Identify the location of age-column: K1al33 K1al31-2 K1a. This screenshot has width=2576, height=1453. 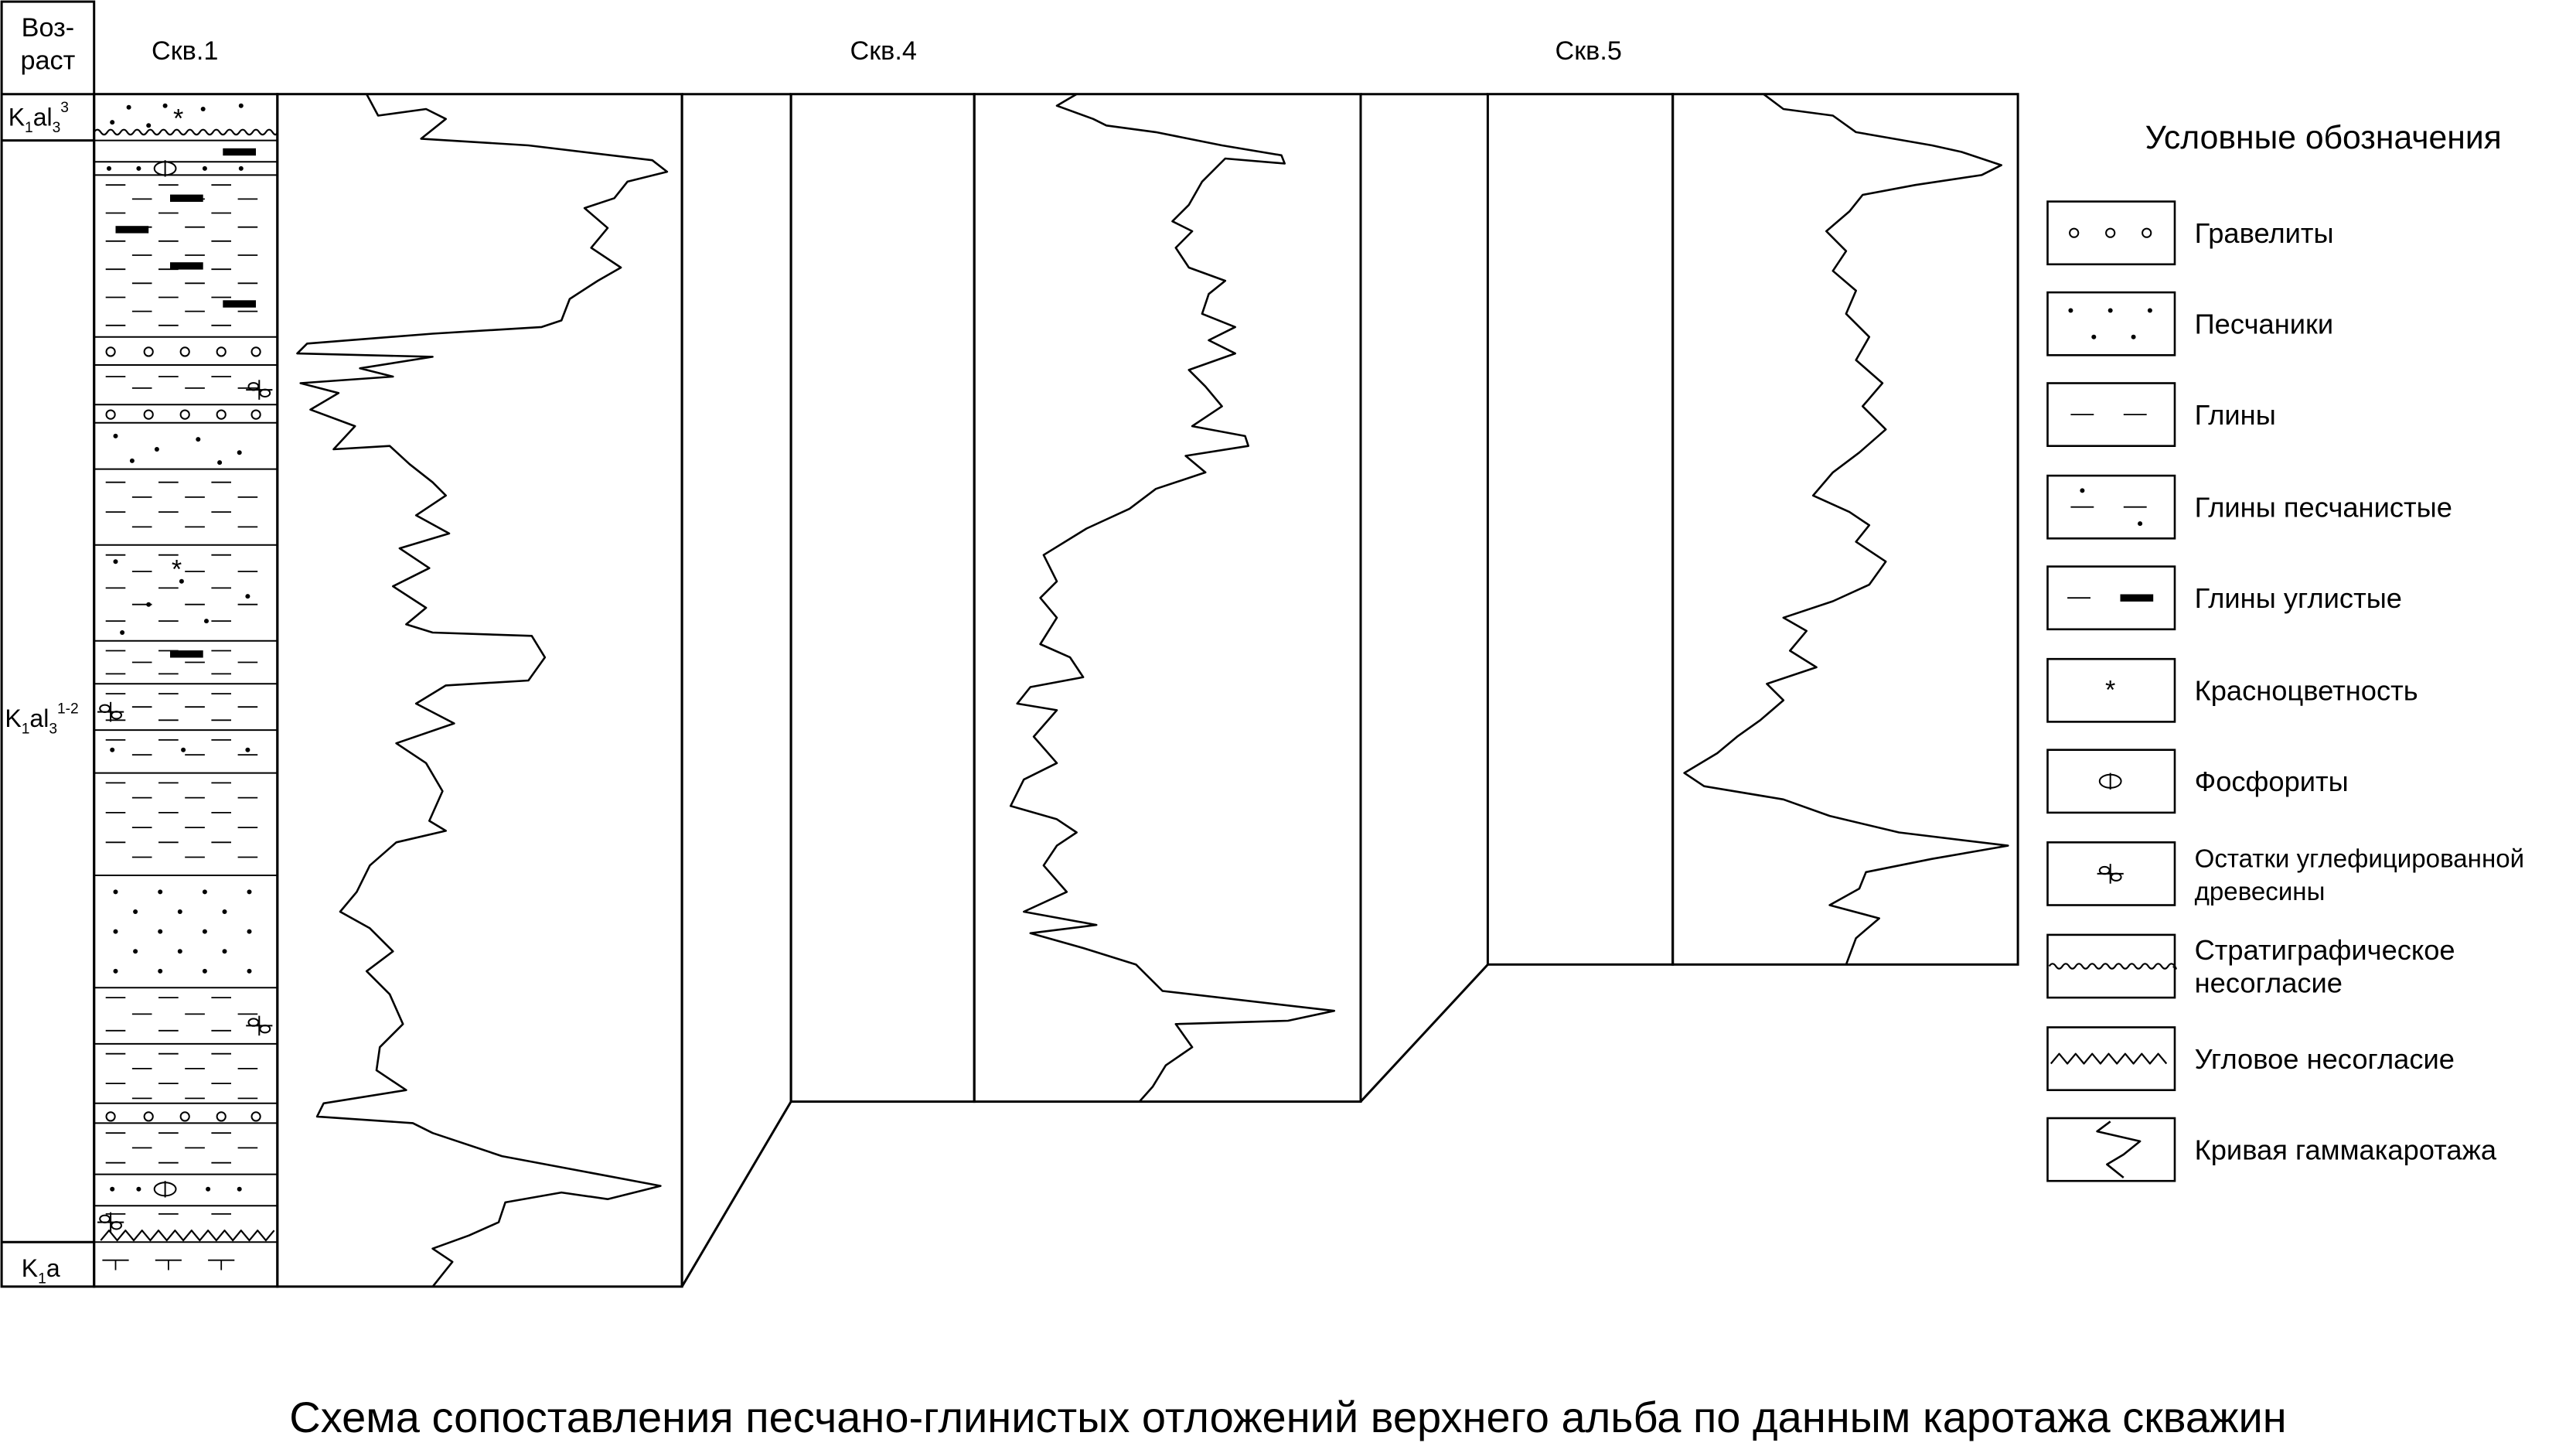
(48, 644).